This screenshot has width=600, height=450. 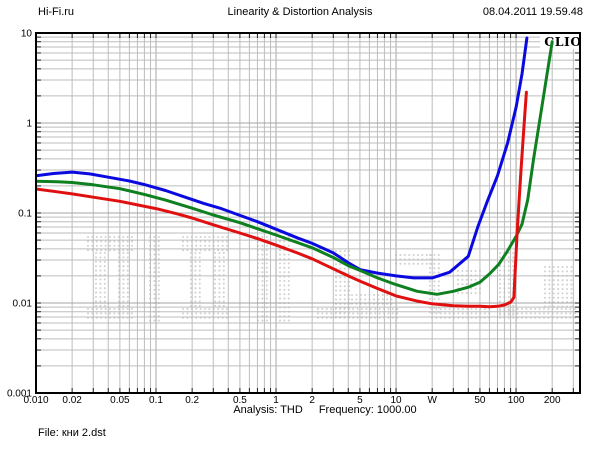 I want to click on y-axis-labels: 10 1 0.1 0.01 0.001, so click(x=19, y=214).